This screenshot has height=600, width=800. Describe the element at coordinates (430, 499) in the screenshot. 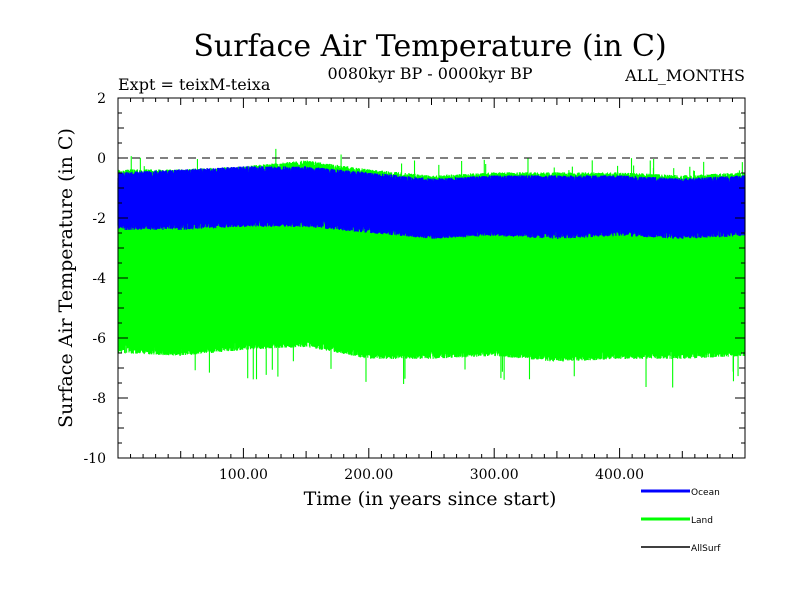

I see `x-axis-label: Time (in years since start)` at that location.